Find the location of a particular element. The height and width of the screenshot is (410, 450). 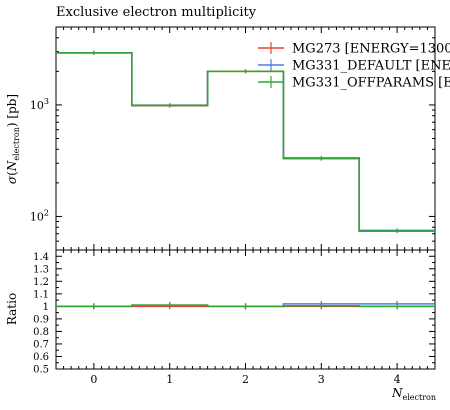

ratio-y-tick-label: 0.5 is located at coordinates (41, 370).